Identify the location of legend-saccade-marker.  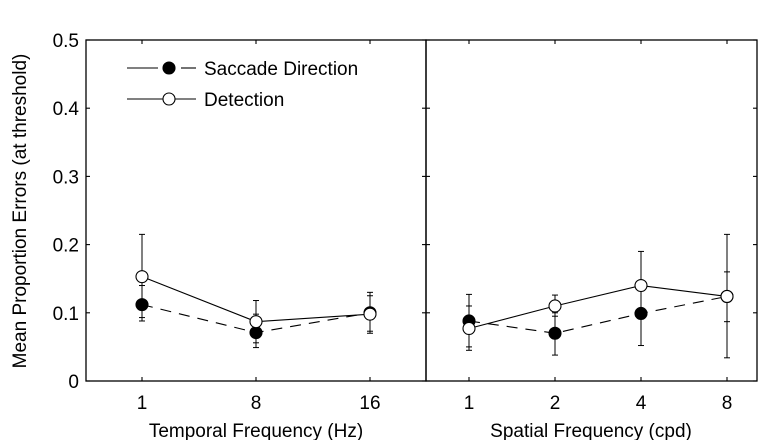
(169, 68).